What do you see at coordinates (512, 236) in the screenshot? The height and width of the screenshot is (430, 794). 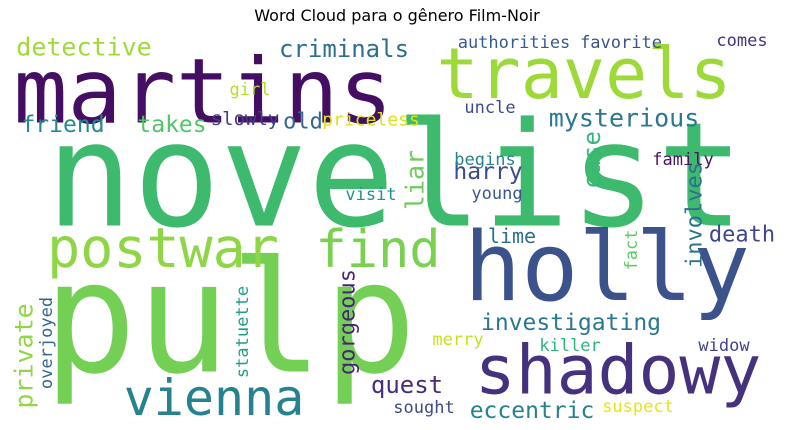 I see `word-lime: lime` at bounding box center [512, 236].